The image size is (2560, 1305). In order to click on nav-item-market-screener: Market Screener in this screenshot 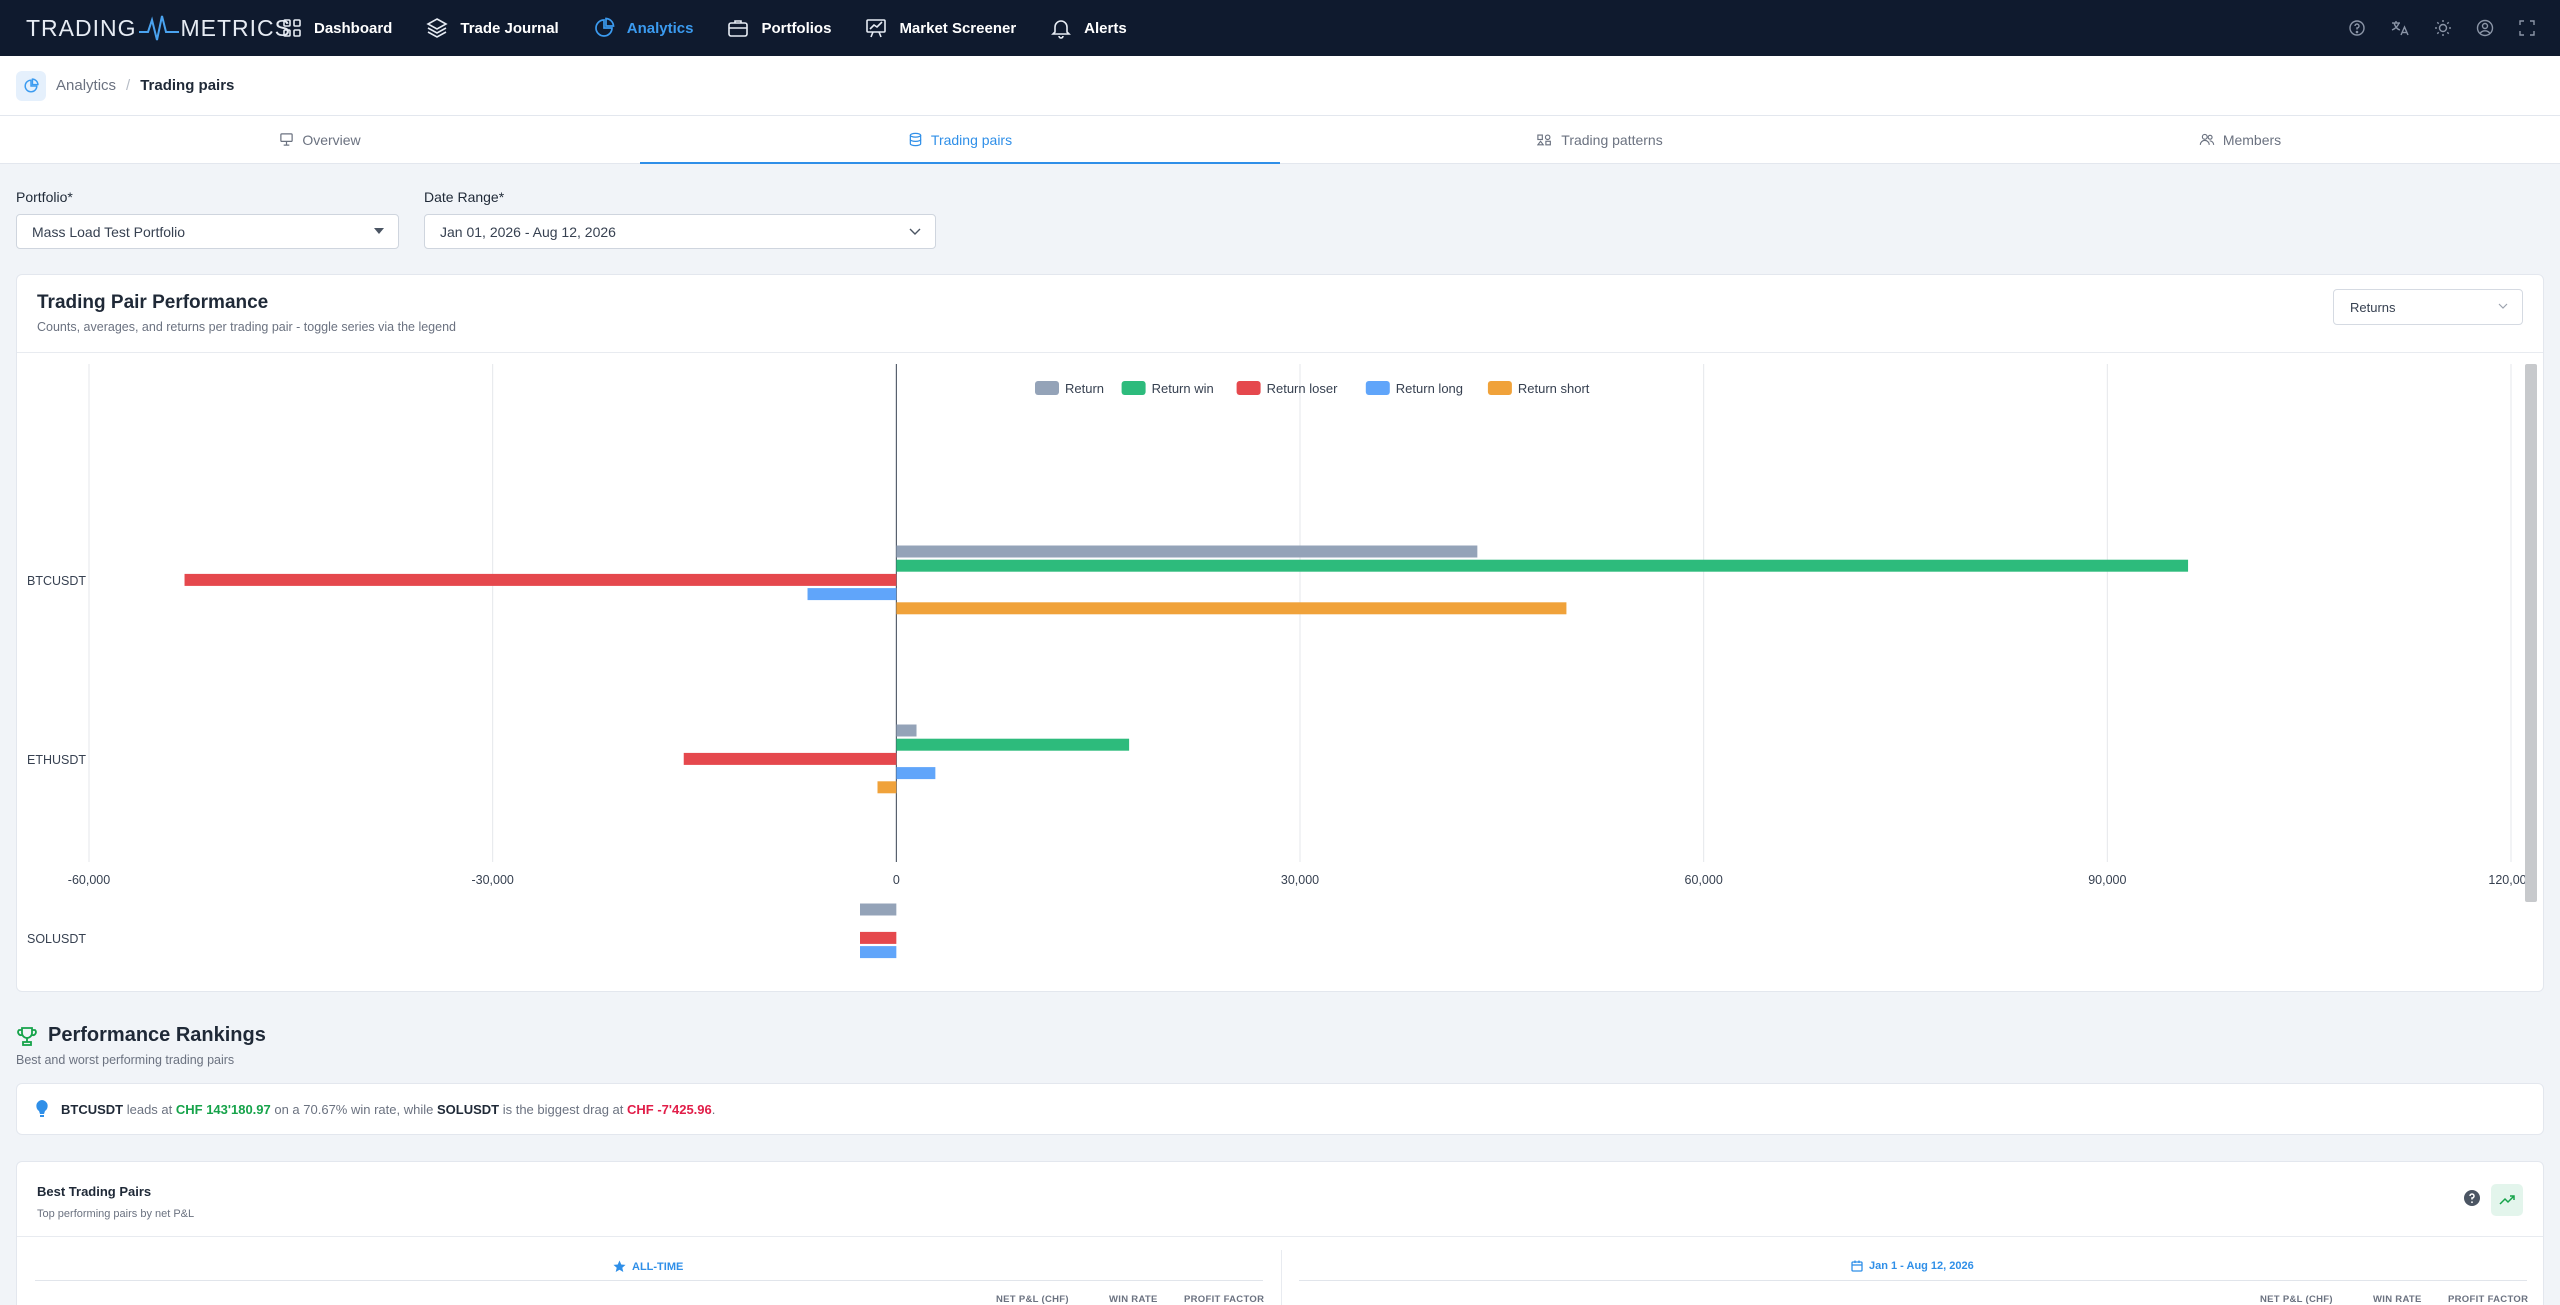, I will do `click(940, 28)`.